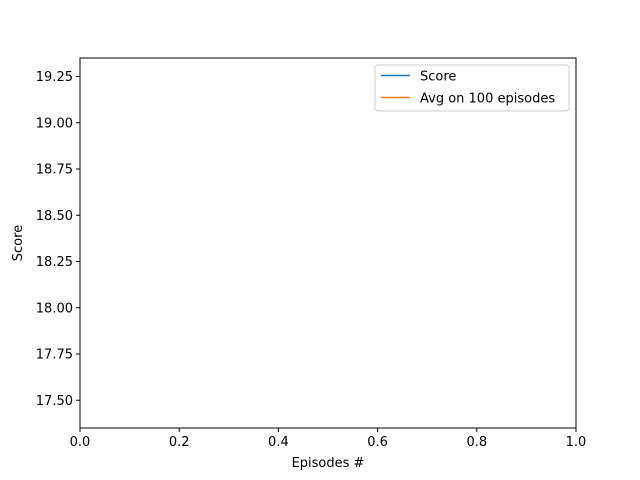 Image resolution: width=640 pixels, height=480 pixels. What do you see at coordinates (179, 442) in the screenshot?
I see `x-tick-label: 0.2` at bounding box center [179, 442].